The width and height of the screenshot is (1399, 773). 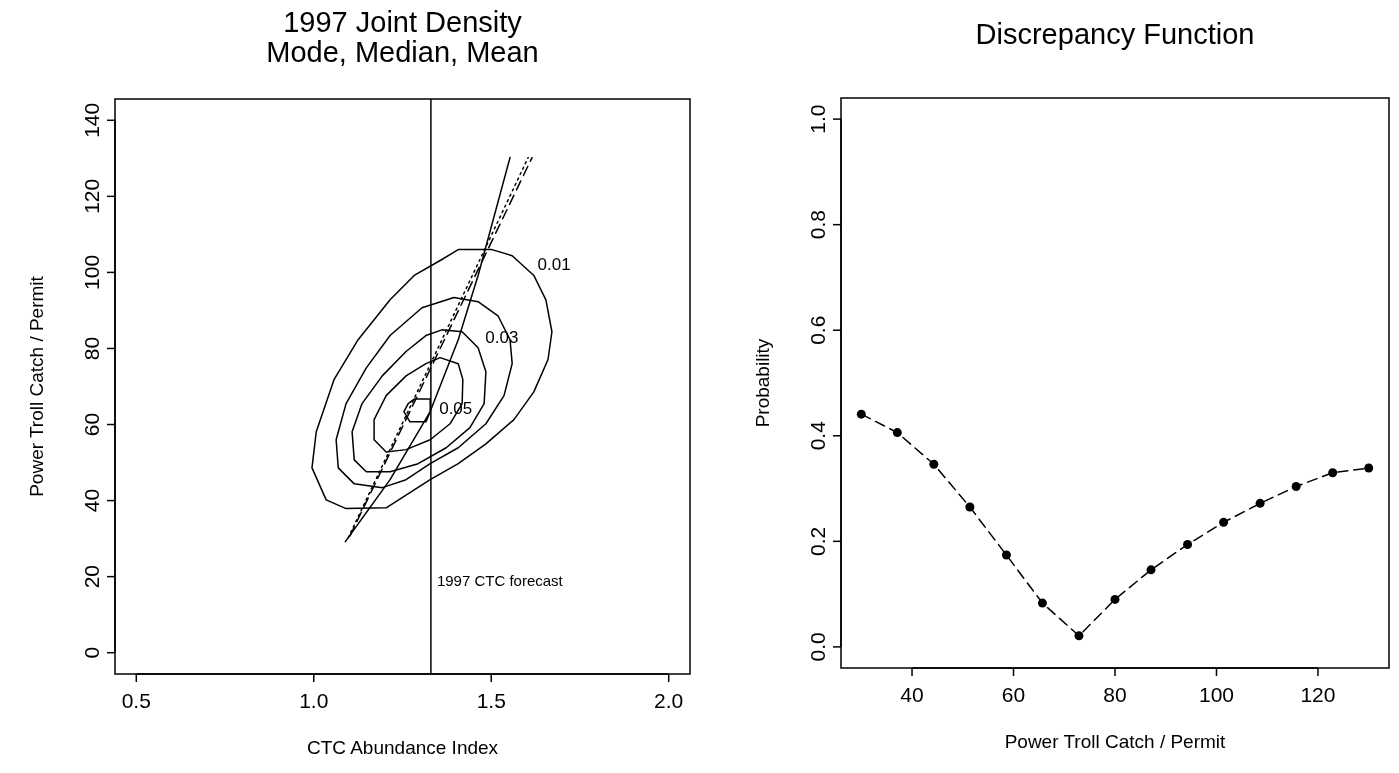 I want to click on x-tick-label: 0.5, so click(x=136, y=700).